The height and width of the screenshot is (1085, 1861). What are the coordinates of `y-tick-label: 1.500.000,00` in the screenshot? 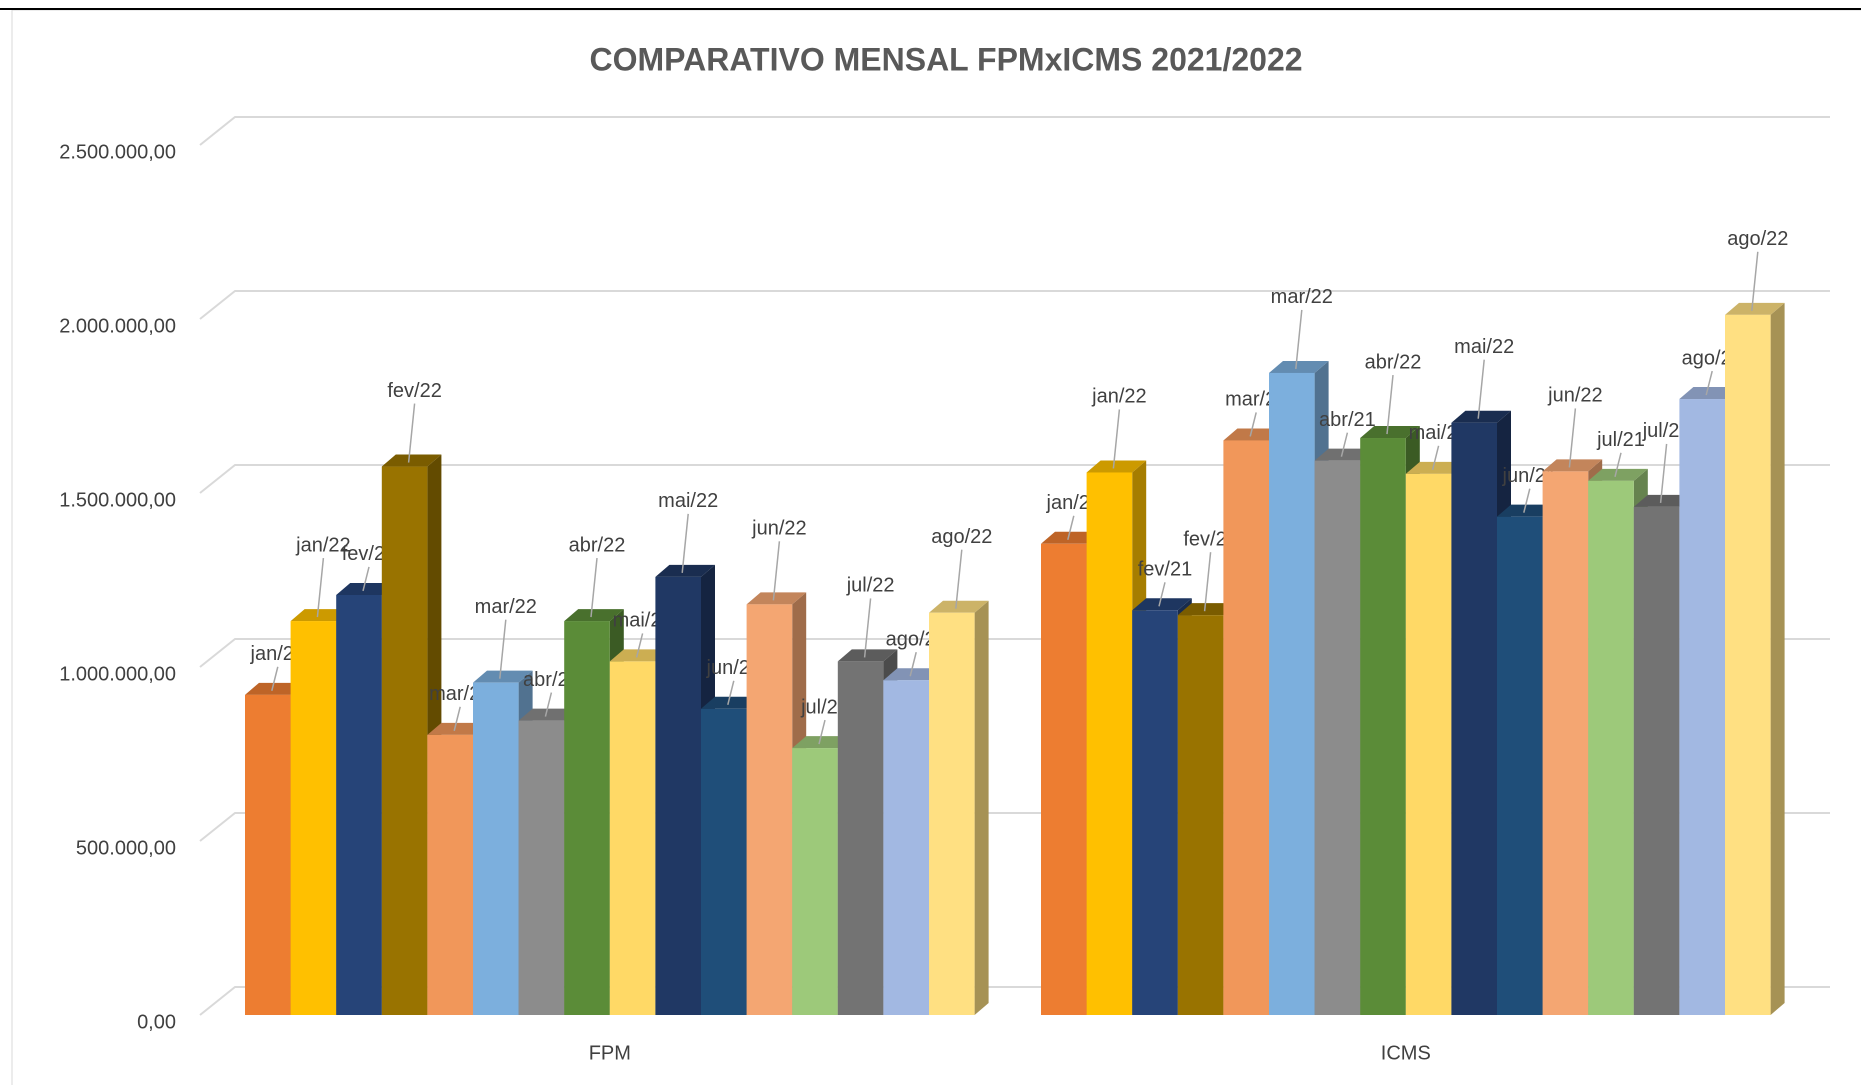 It's located at (117, 500).